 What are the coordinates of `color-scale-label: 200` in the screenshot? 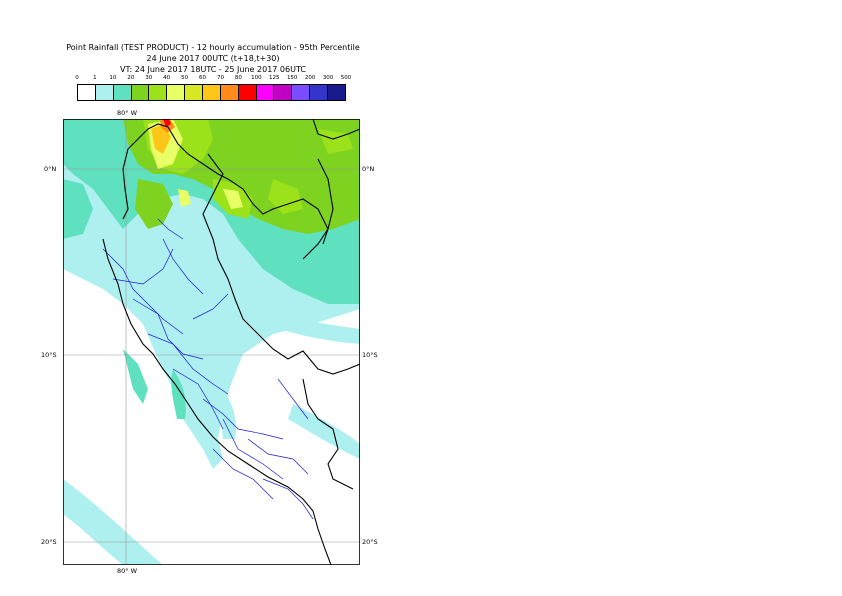 It's located at (310, 78).